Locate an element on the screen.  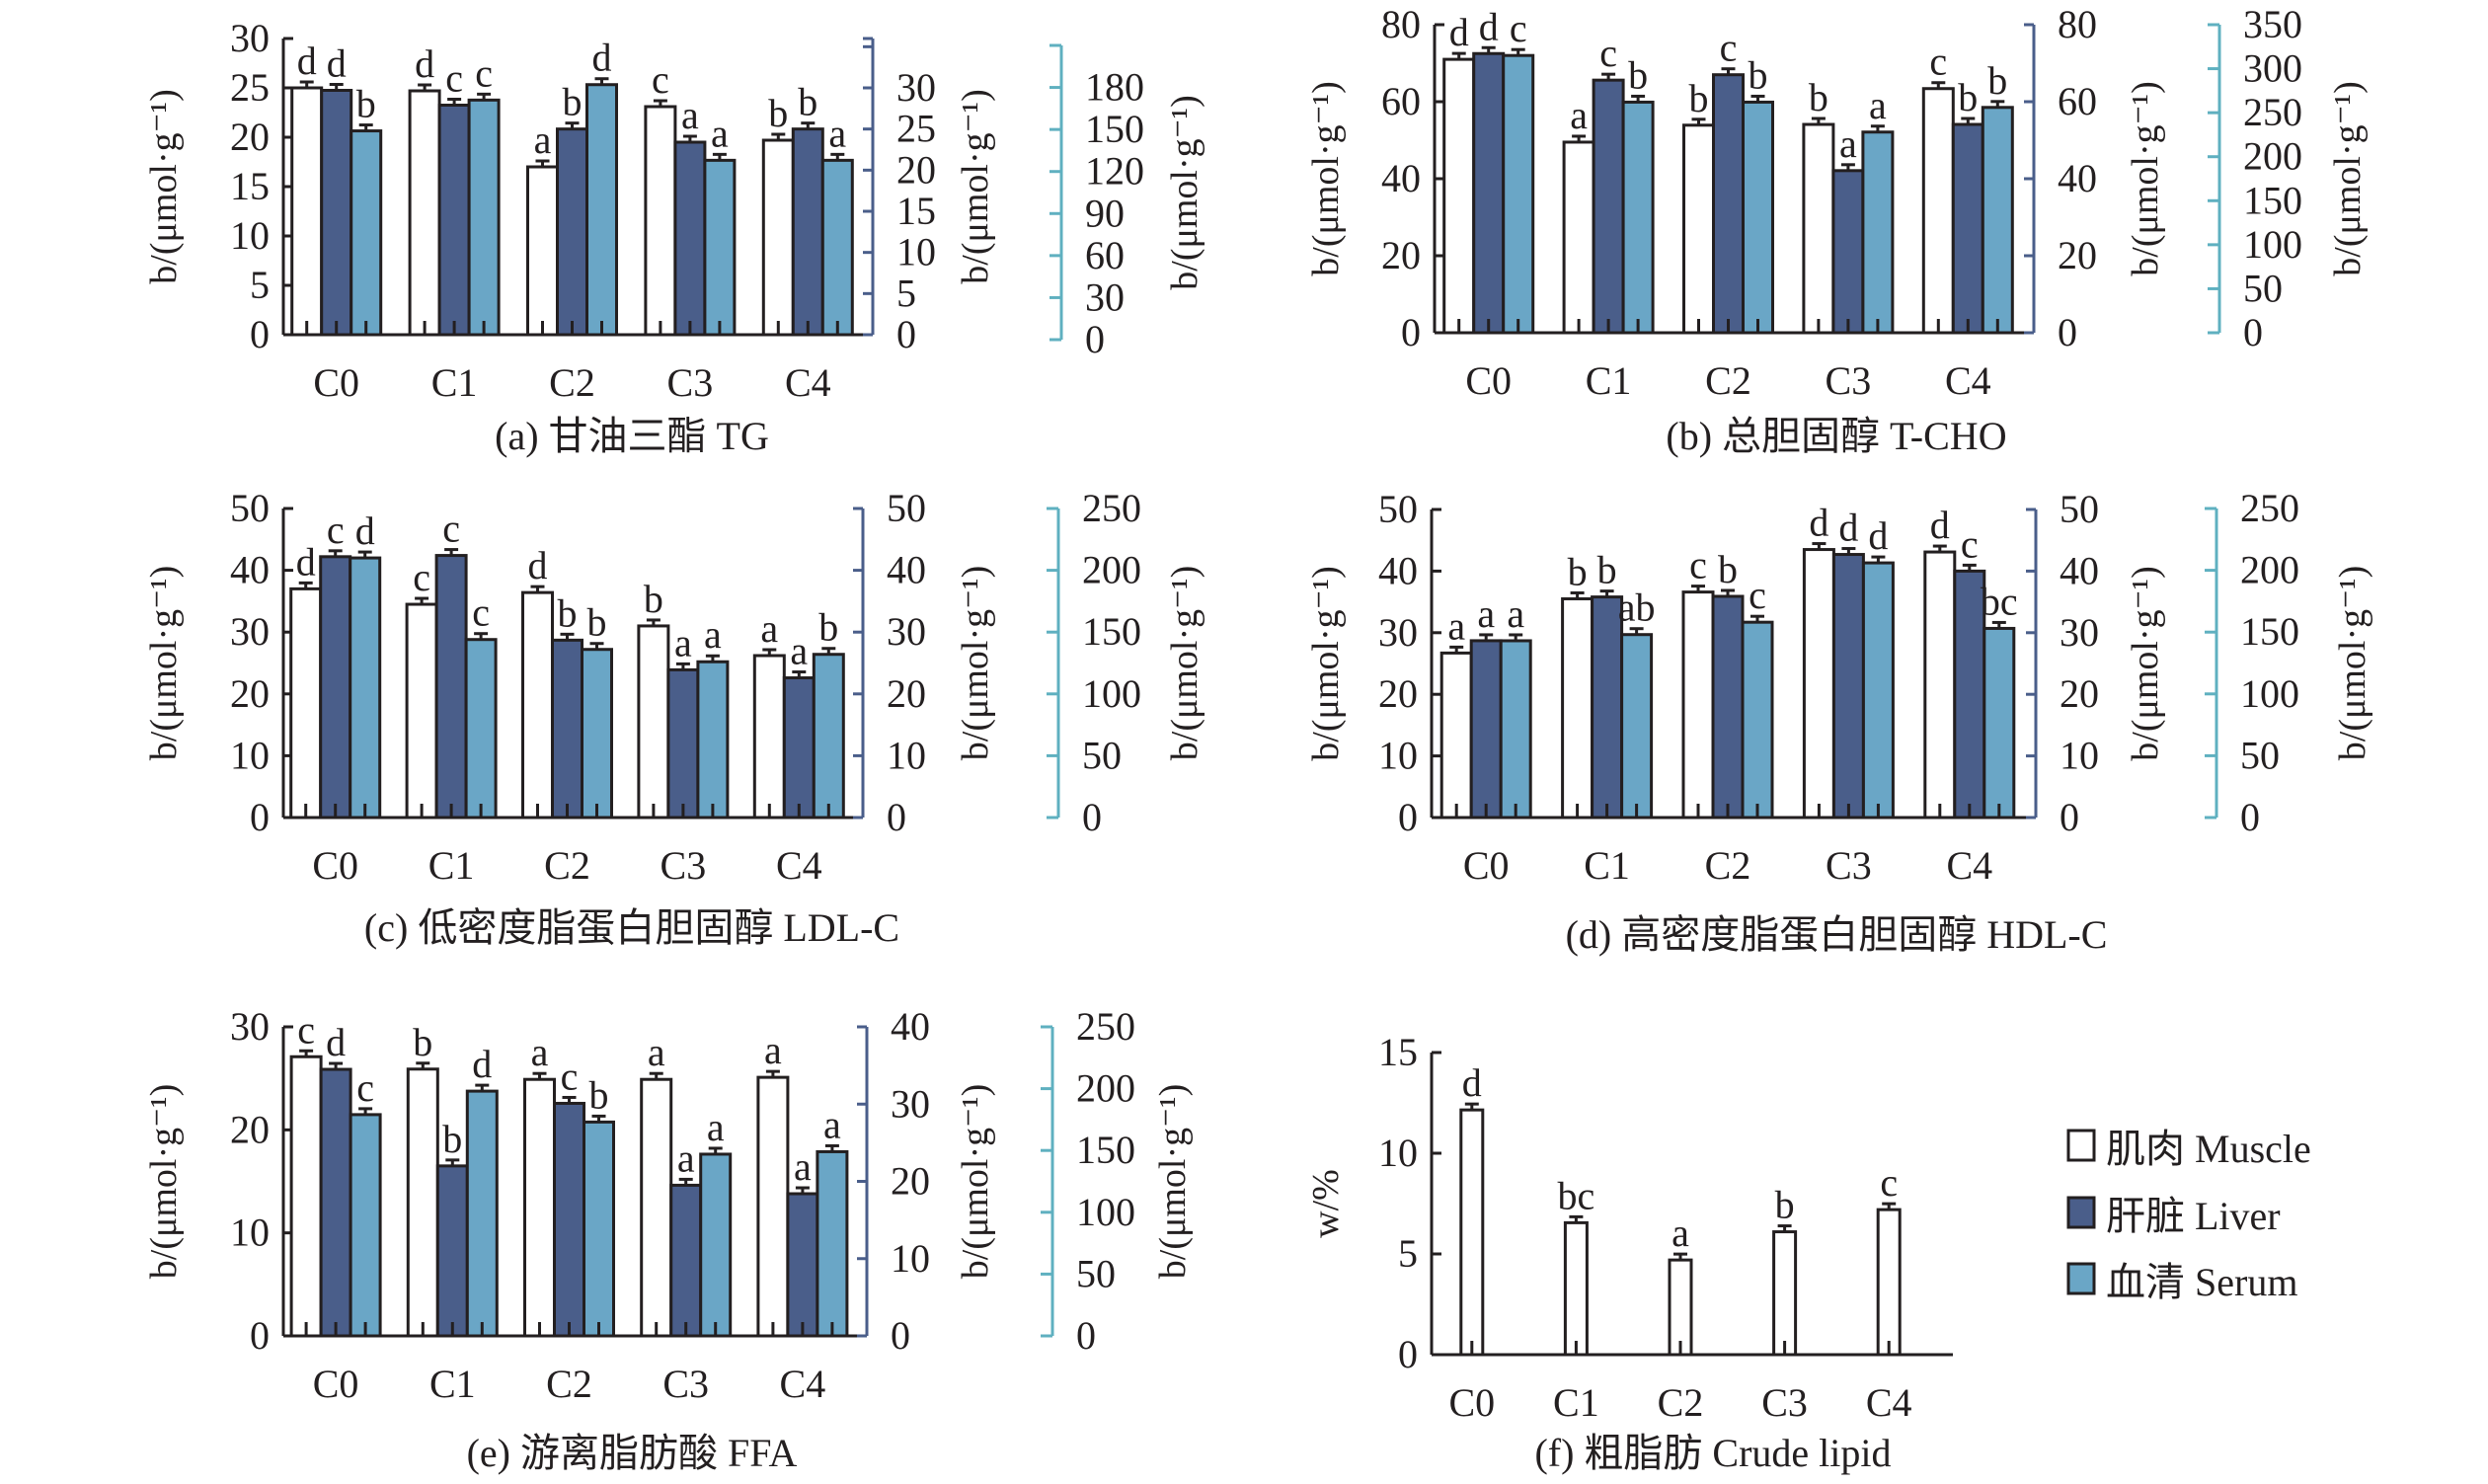
y-tick-label-serum: 250 is located at coordinates (2272, 112).